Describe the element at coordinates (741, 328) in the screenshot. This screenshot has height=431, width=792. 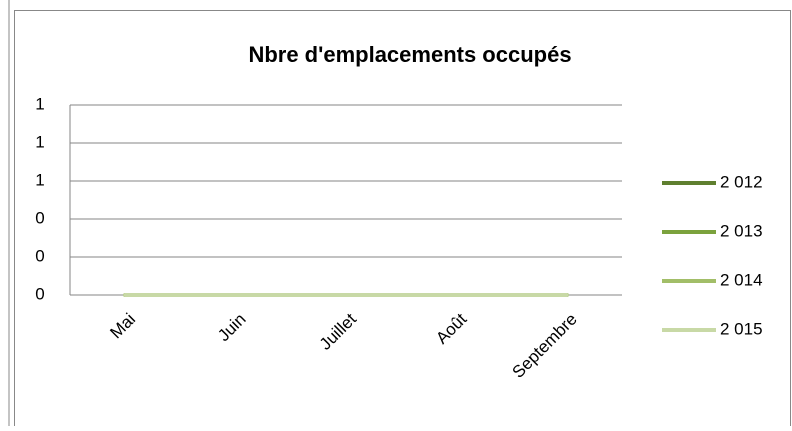
I see `legend-label: 2 015` at that location.